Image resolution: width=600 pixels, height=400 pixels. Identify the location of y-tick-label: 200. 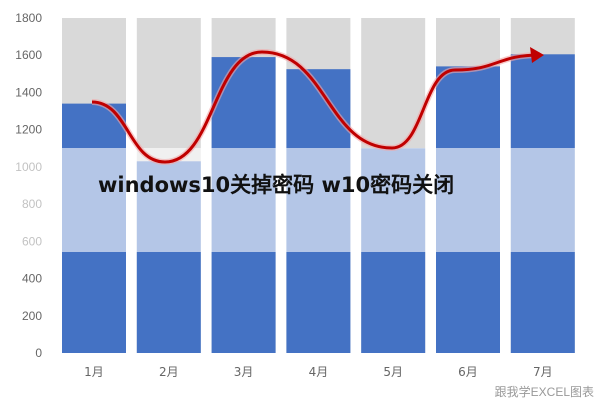
(32, 316).